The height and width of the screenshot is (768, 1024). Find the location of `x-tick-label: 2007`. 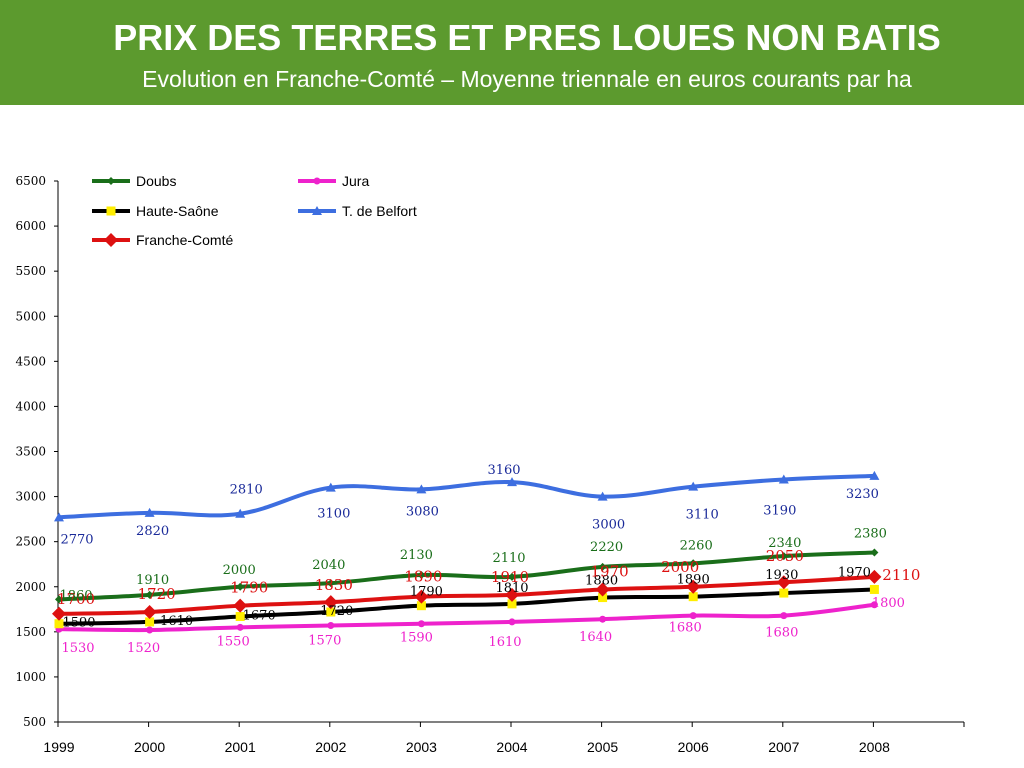

x-tick-label: 2007 is located at coordinates (783, 747).